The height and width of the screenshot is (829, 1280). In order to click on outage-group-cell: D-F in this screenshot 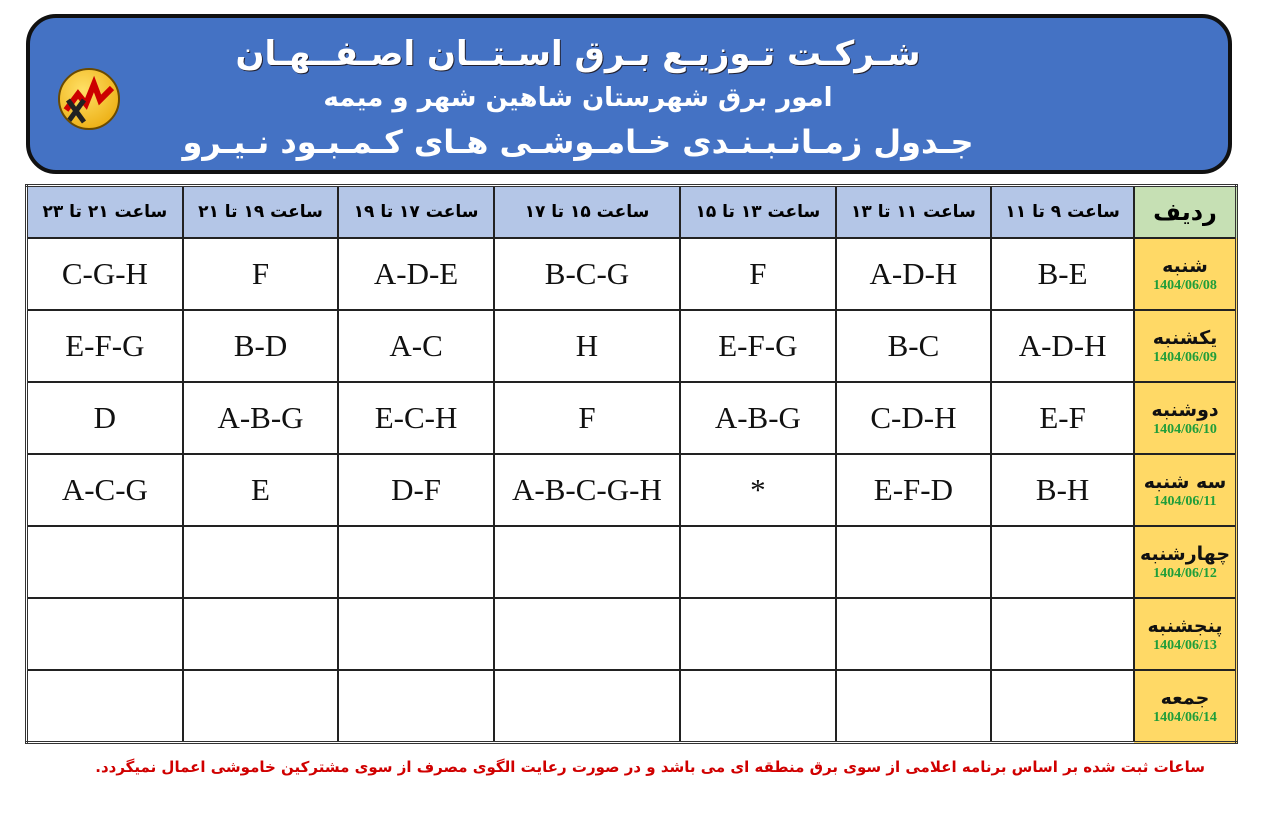, I will do `click(416, 490)`.